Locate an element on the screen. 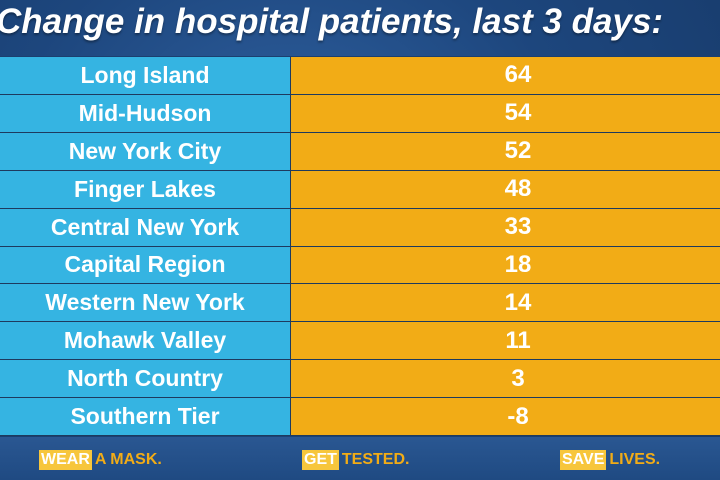  table-row: Western New York 14 is located at coordinates (360, 303).